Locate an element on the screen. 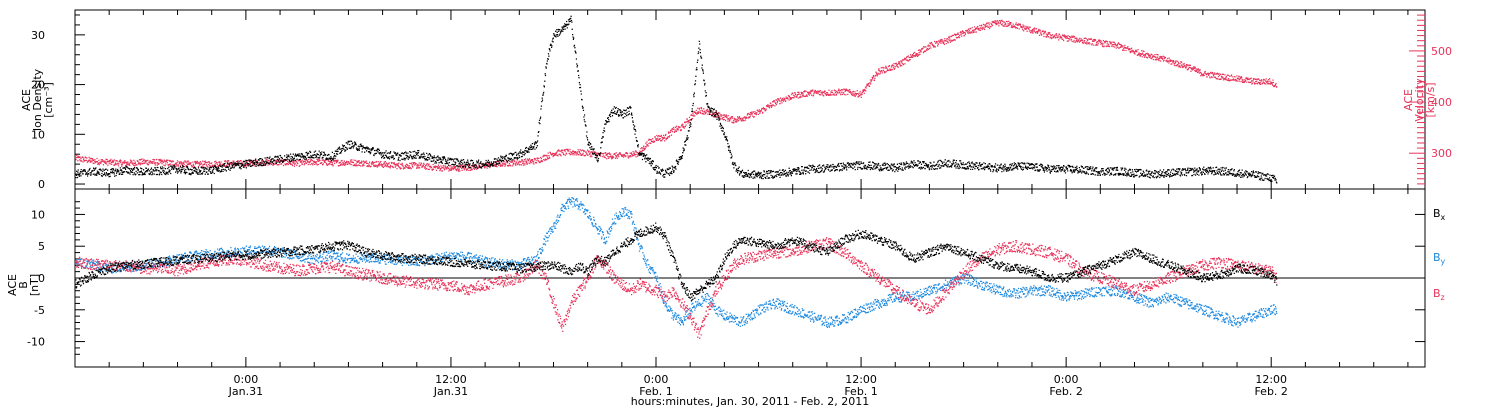 This screenshot has height=410, width=1500. velocity-tick-label: 300 is located at coordinates (1441, 153).